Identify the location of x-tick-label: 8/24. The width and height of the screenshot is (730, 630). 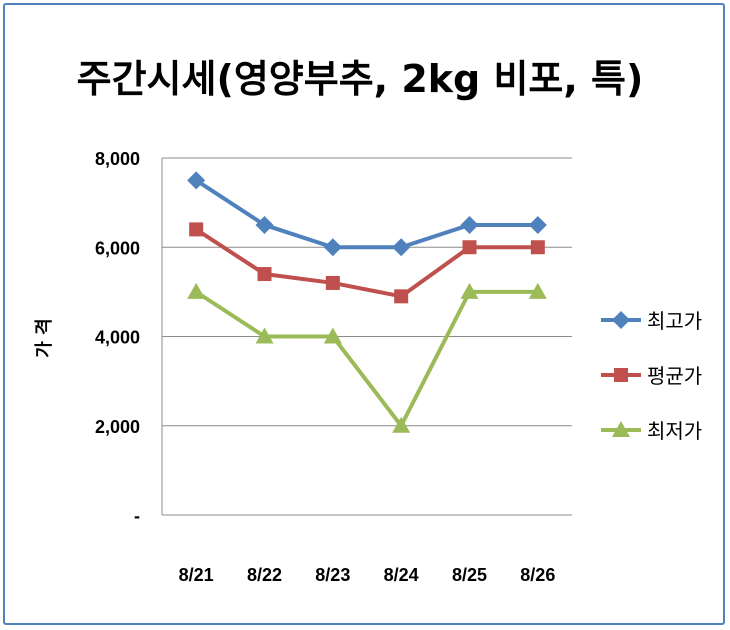
(401, 575).